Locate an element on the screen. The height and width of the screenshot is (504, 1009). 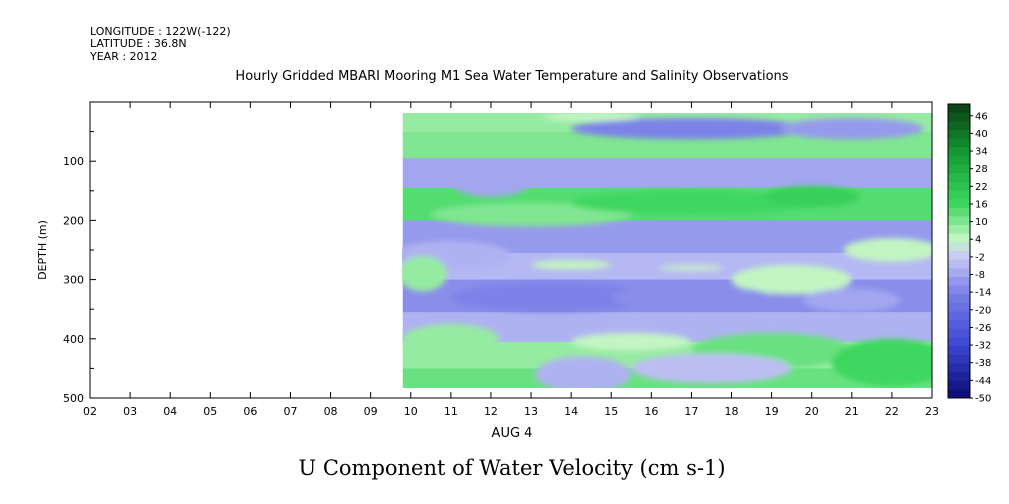
x-tick-label: 20 is located at coordinates (812, 411).